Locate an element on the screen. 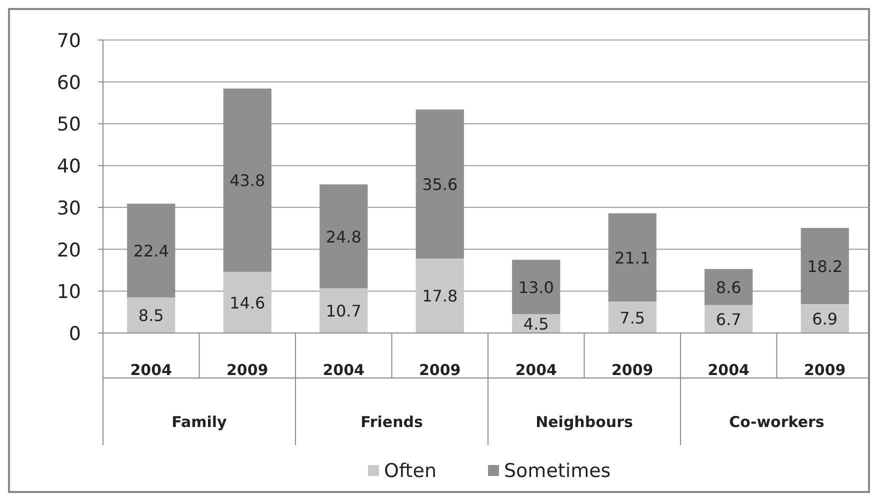 Image resolution: width=878 pixels, height=501 pixels. text: 7.5 is located at coordinates (633, 318).